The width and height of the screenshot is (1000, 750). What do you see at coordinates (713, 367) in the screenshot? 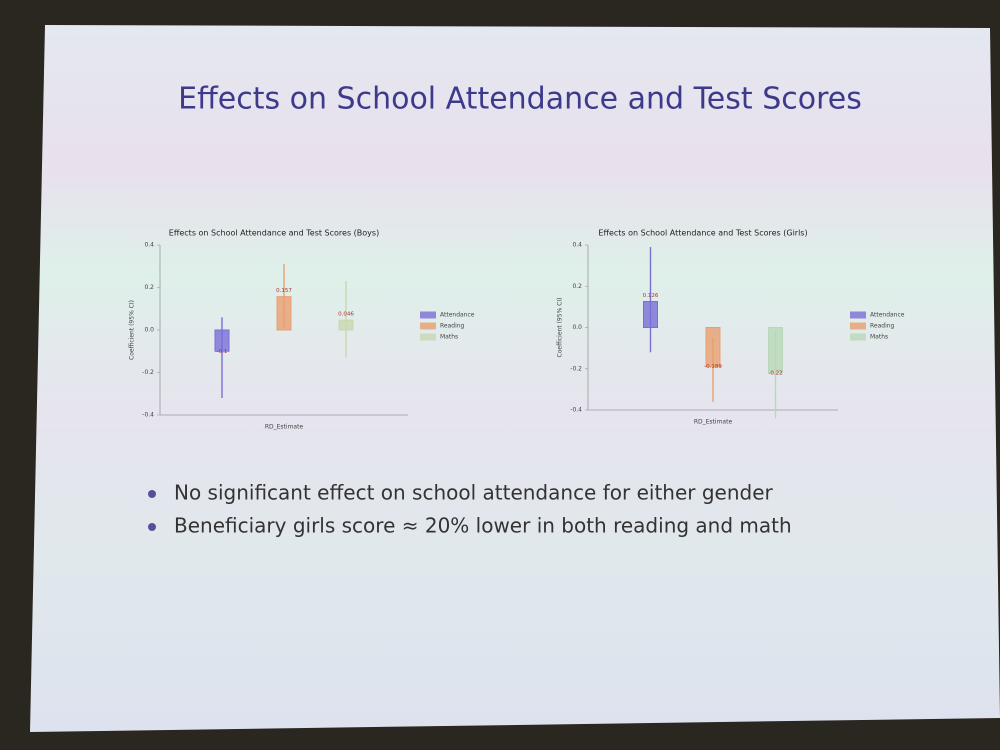
I see `value-label: -0.189` at bounding box center [713, 367].